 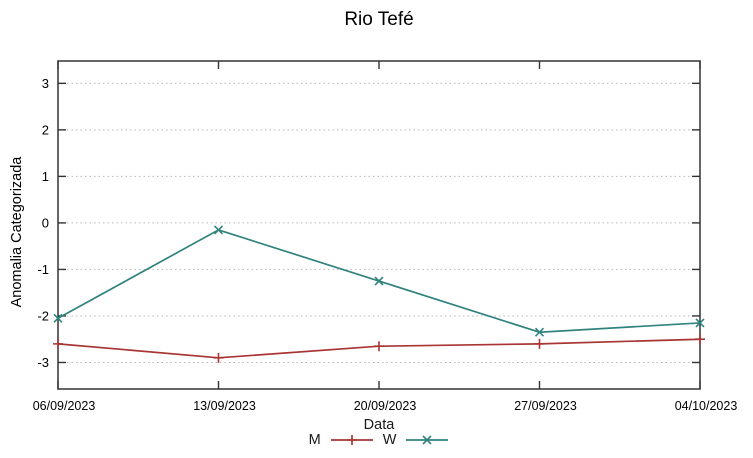 I want to click on legend-label-m: M, so click(x=314, y=440).